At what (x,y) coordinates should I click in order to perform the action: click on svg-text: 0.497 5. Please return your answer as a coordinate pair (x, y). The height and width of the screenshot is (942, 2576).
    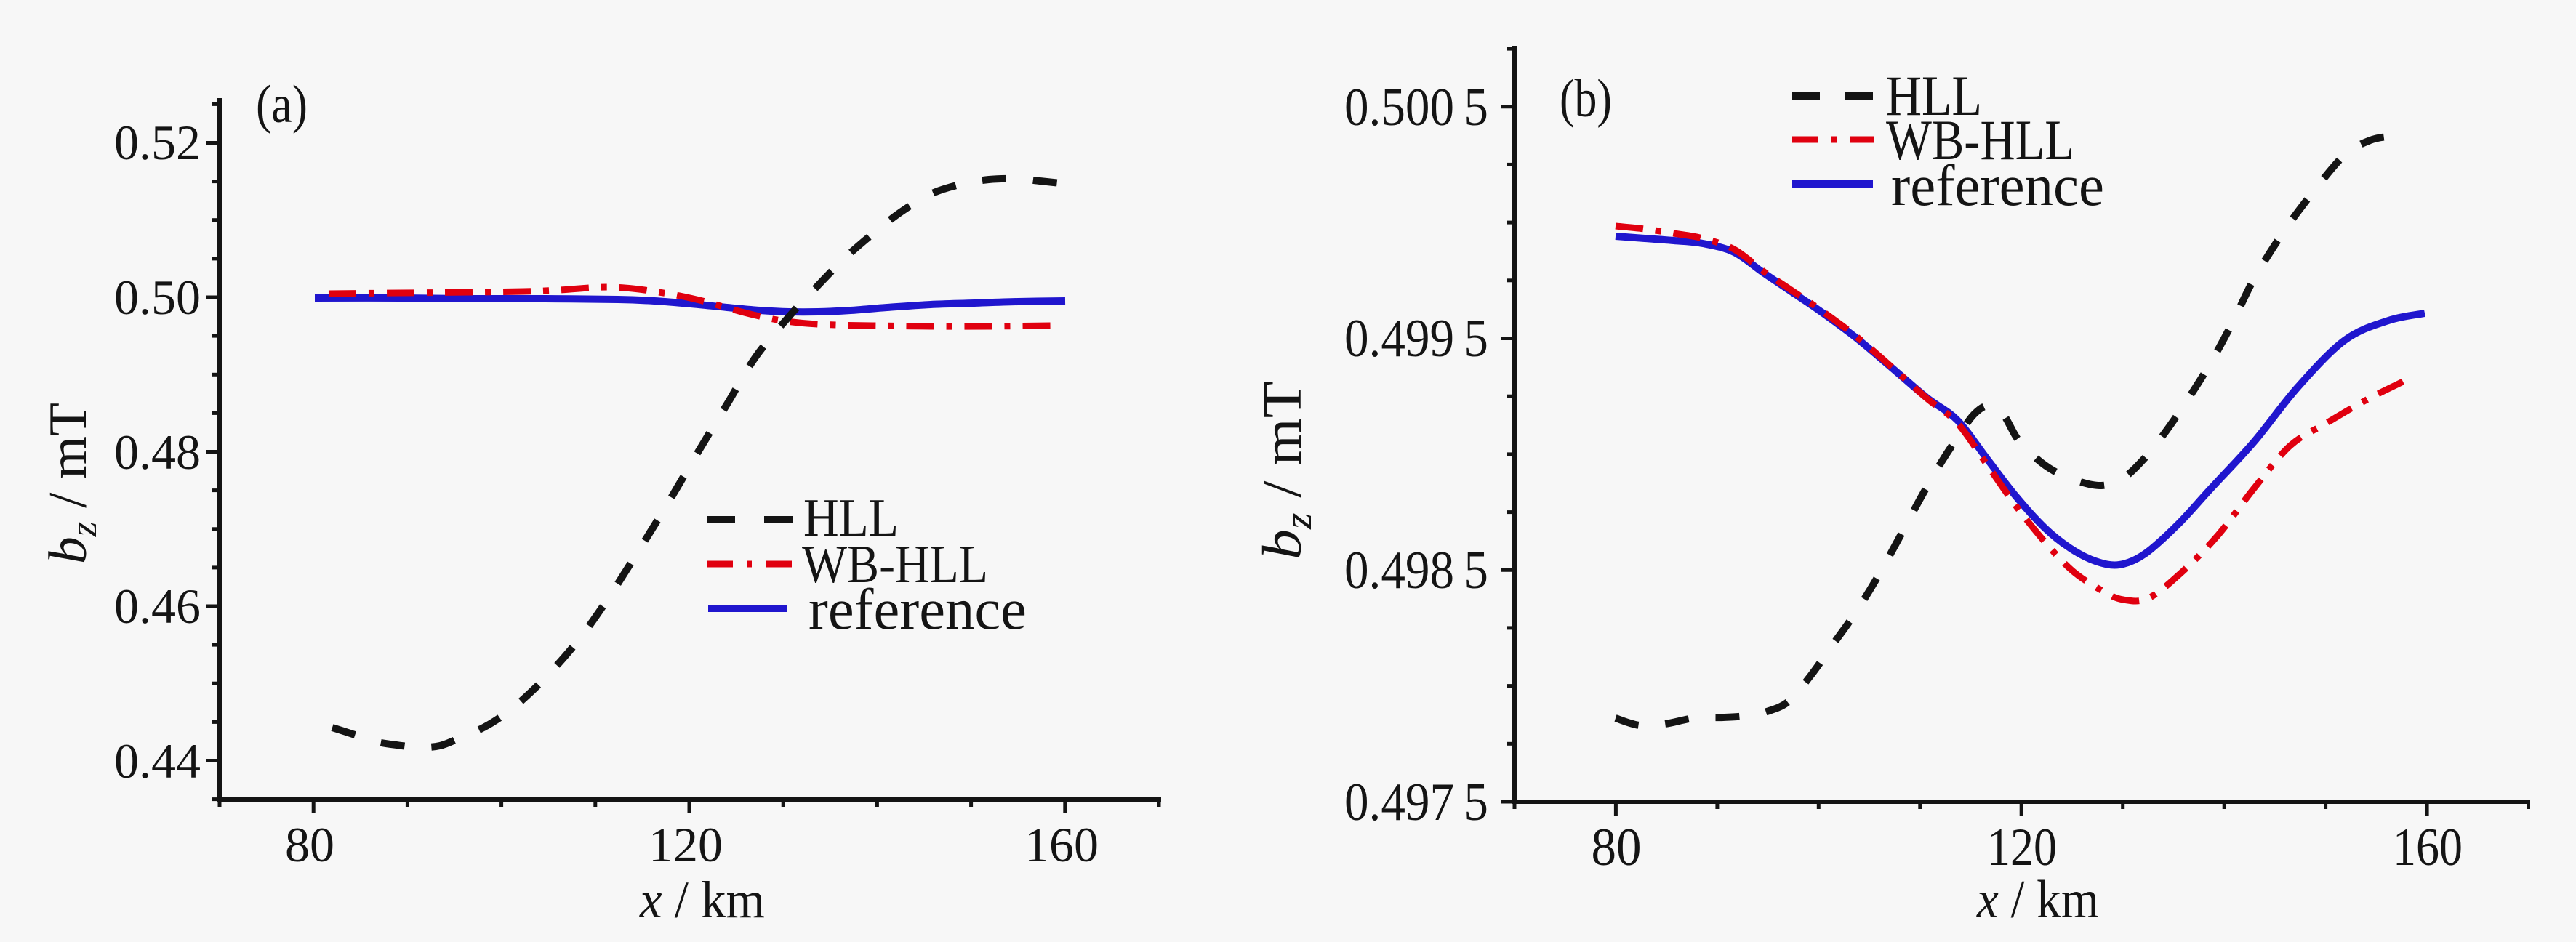
    Looking at the image, I should click on (1416, 802).